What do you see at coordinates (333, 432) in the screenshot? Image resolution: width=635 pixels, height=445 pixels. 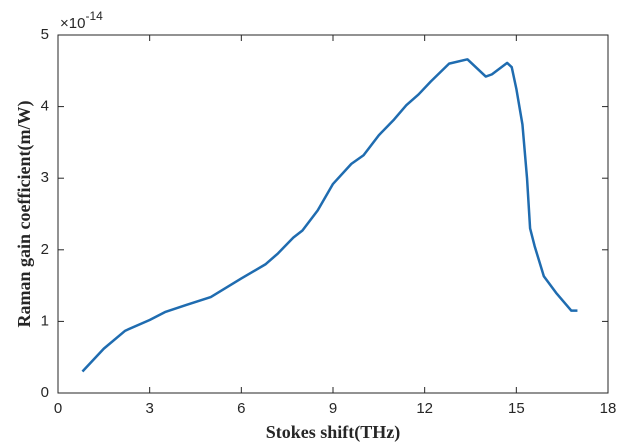 I see `x-axis-label: Stokes shift(THz)` at bounding box center [333, 432].